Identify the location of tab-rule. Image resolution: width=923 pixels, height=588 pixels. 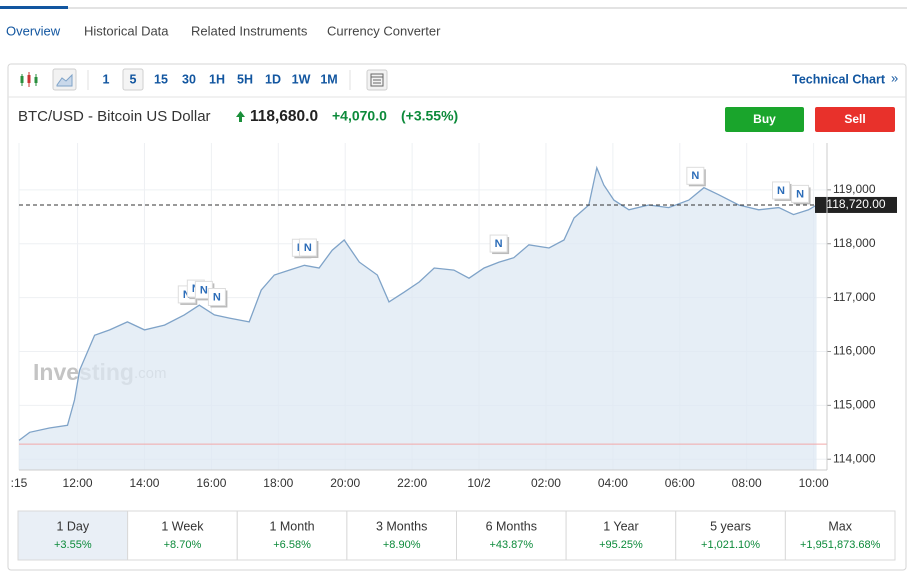
(453, 8).